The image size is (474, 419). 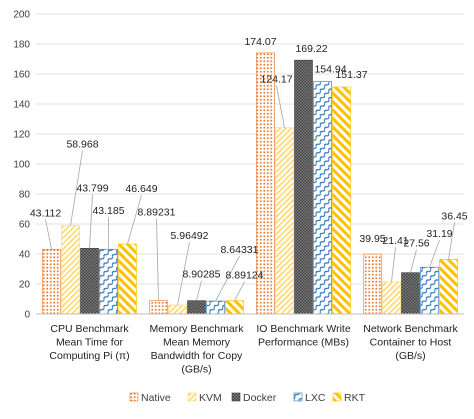 What do you see at coordinates (197, 329) in the screenshot?
I see `category-label-line: Memory Benchmark` at bounding box center [197, 329].